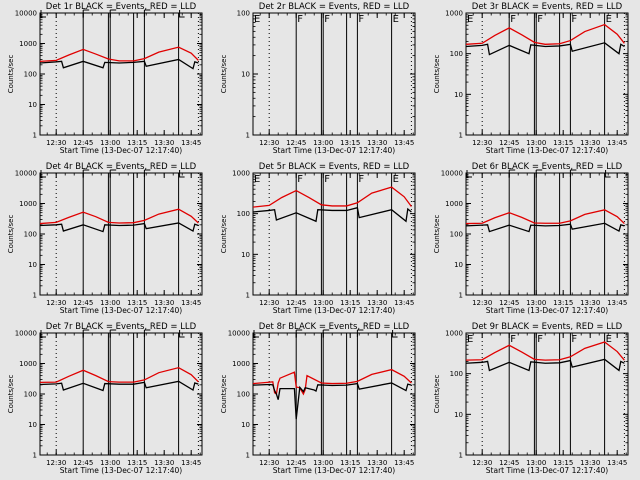 Image resolution: width=640 pixels, height=480 pixels. Describe the element at coordinates (456, 374) in the screenshot. I see `y-tick-label: 100` at that location.